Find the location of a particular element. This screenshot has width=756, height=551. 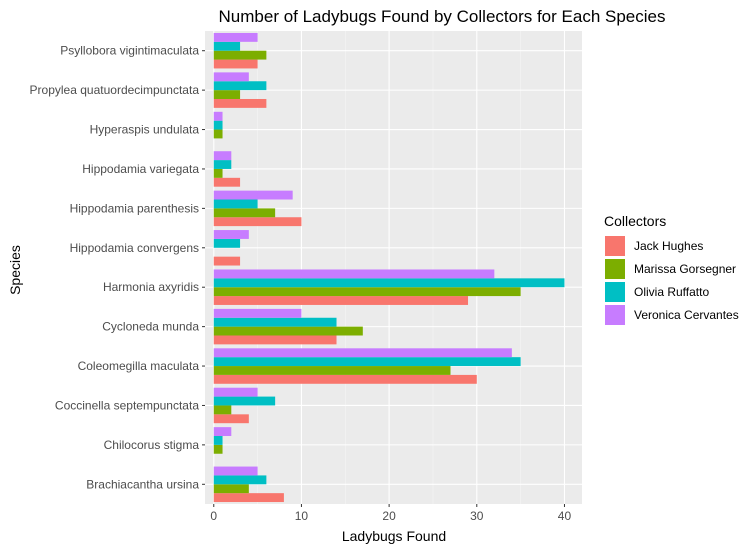

y-tick-label: Cycloneda munda is located at coordinates (150, 327).